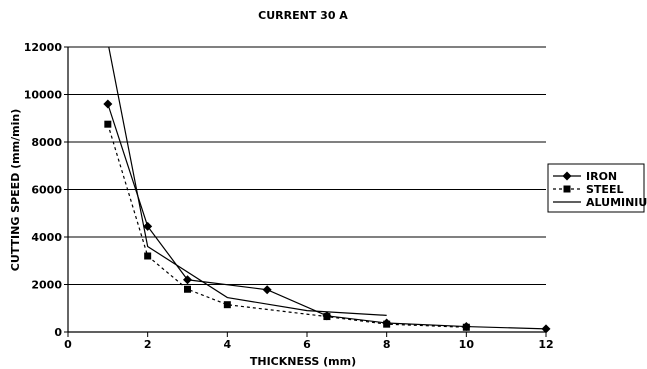  I want to click on legend-marker-steel, so click(567, 189).